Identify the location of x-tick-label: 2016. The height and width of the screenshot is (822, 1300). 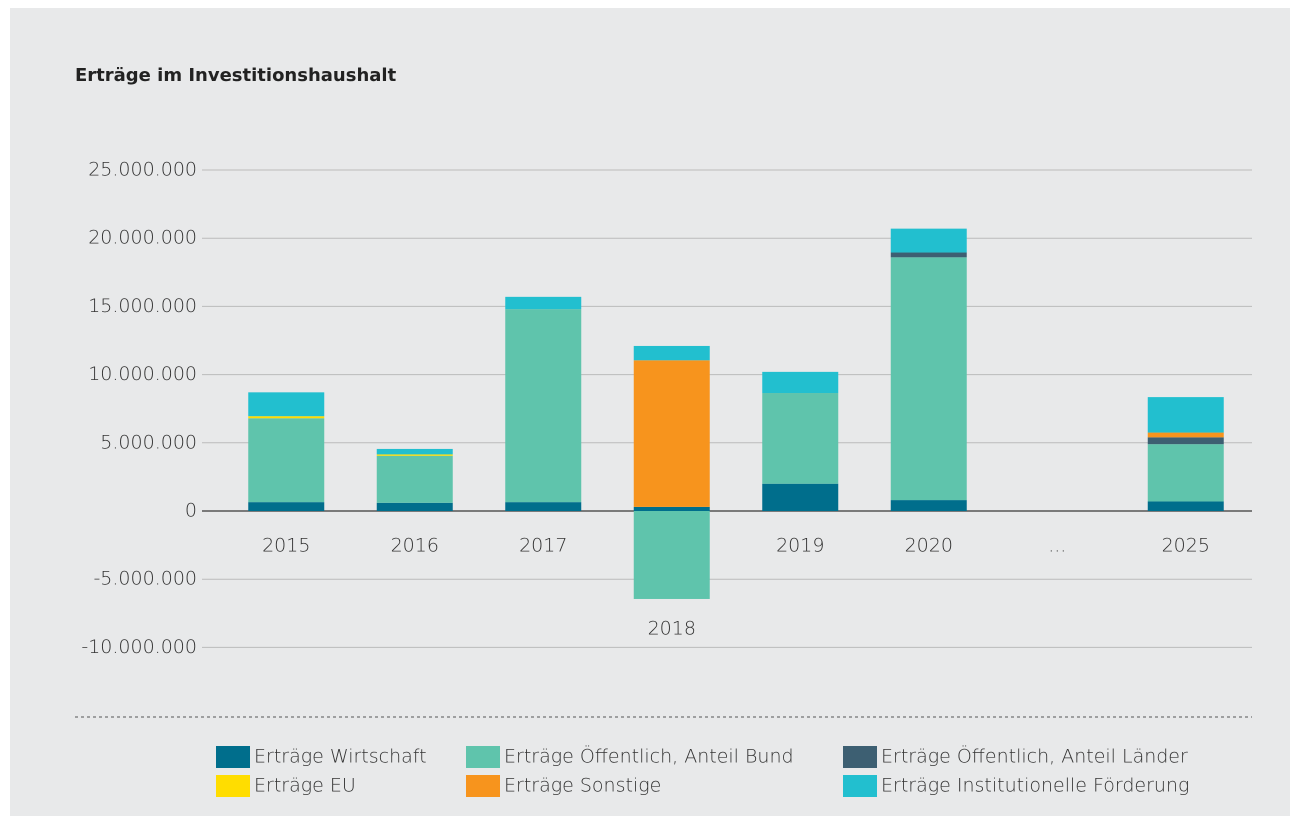
(415, 546).